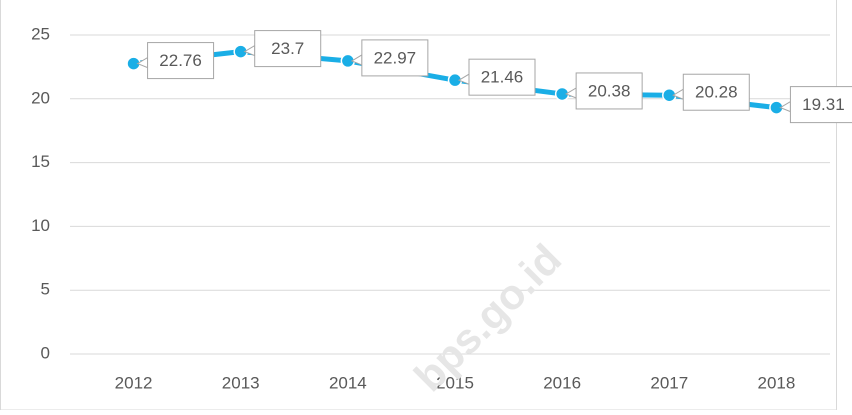  Describe the element at coordinates (348, 382) in the screenshot. I see `x-tick-label: 2014` at that location.